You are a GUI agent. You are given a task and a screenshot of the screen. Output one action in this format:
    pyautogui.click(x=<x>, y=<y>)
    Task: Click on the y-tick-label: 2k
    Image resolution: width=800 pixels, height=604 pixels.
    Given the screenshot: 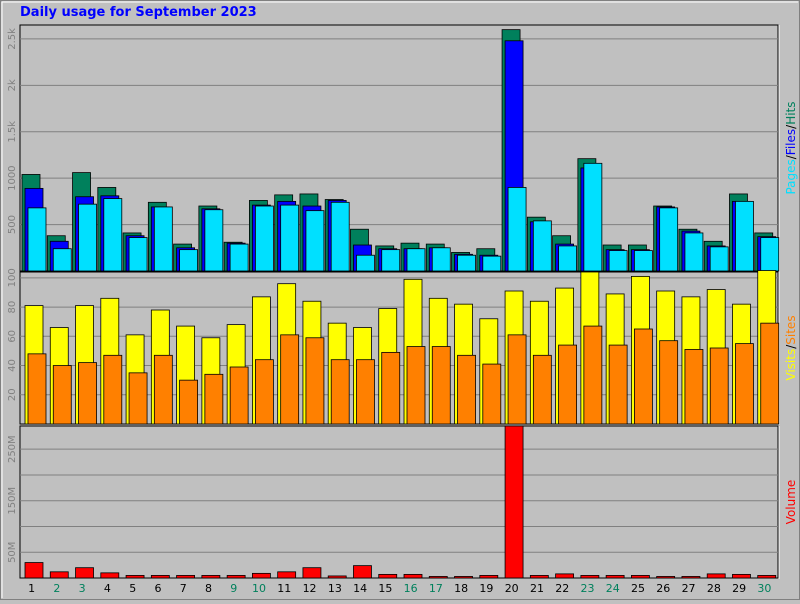 What is the action you would take?
    pyautogui.click(x=12, y=85)
    